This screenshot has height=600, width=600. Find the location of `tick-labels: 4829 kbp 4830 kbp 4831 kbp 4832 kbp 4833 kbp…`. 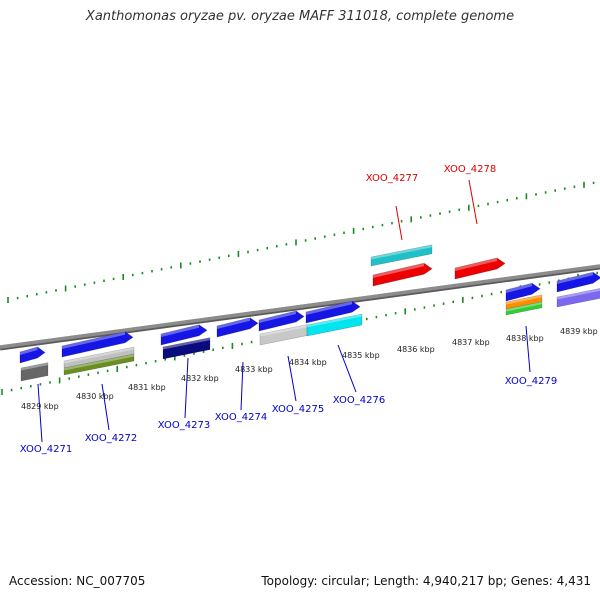

tick-labels: 4829 kbp 4830 kbp 4831 kbp 4832 kbp 4833 kbp… is located at coordinates (309, 369).